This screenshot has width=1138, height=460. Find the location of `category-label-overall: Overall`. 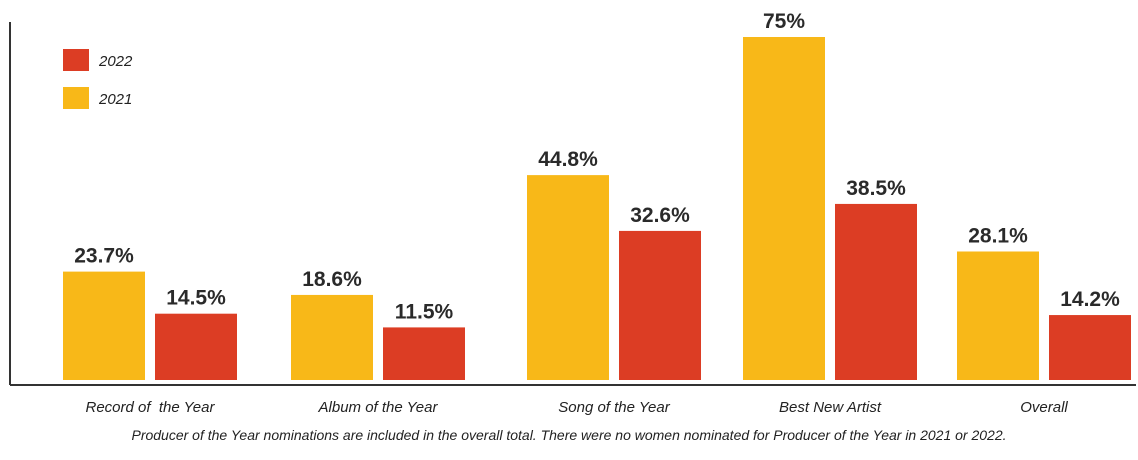

category-label-overall: Overall is located at coordinates (1044, 407).